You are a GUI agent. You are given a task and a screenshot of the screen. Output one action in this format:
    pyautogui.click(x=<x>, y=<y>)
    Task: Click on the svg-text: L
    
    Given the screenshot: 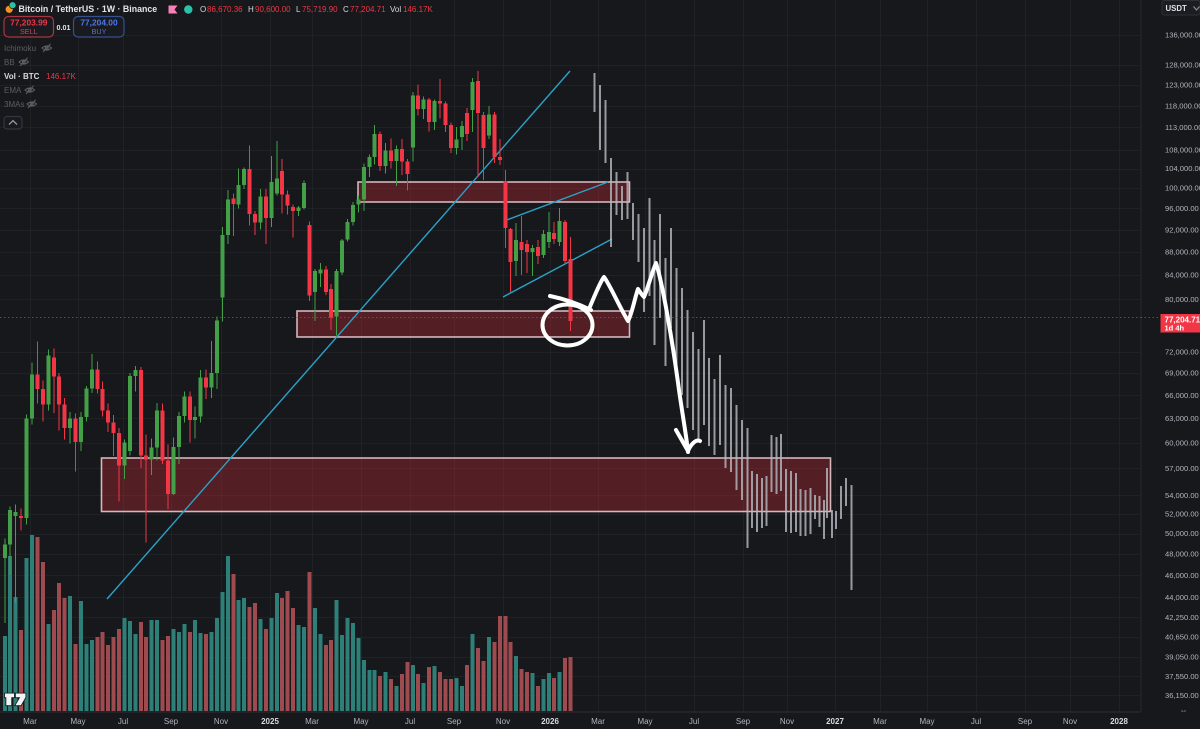 What is the action you would take?
    pyautogui.click(x=298, y=9)
    